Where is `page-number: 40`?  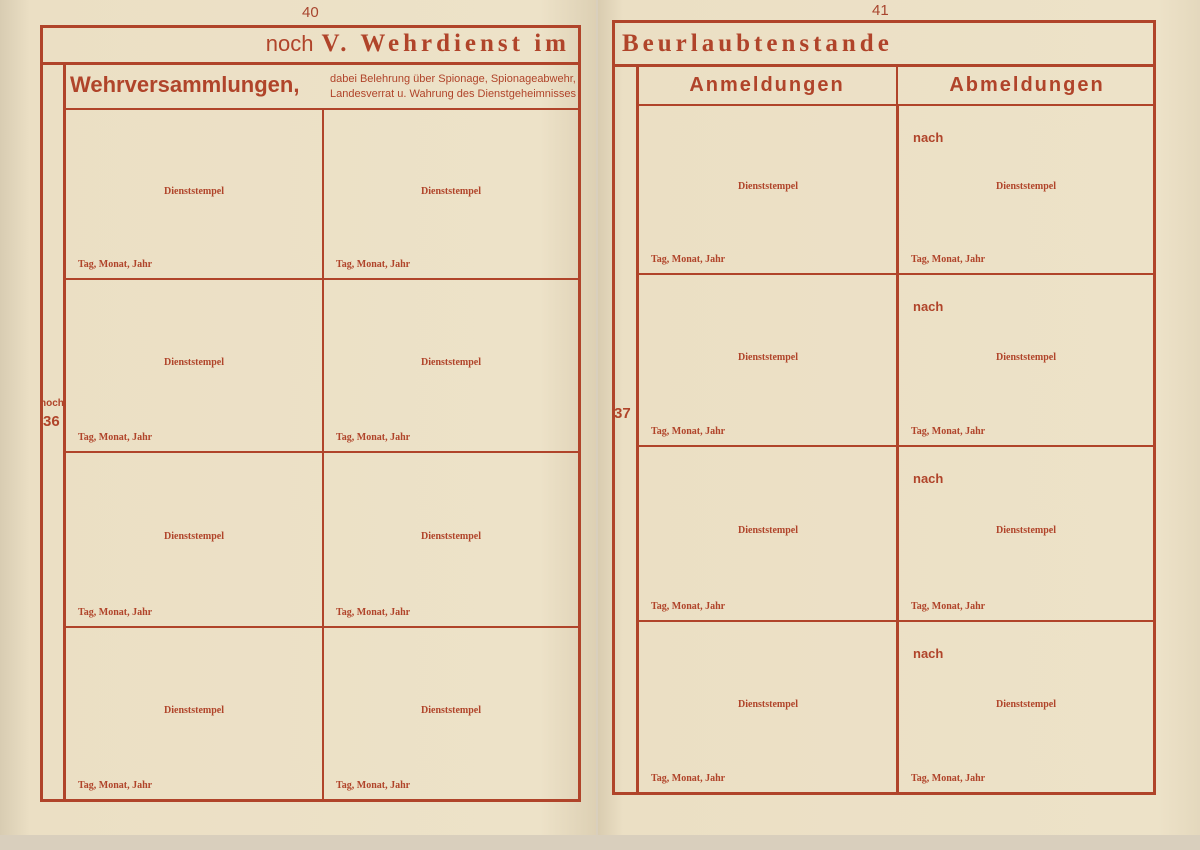 page-number: 40 is located at coordinates (310, 12).